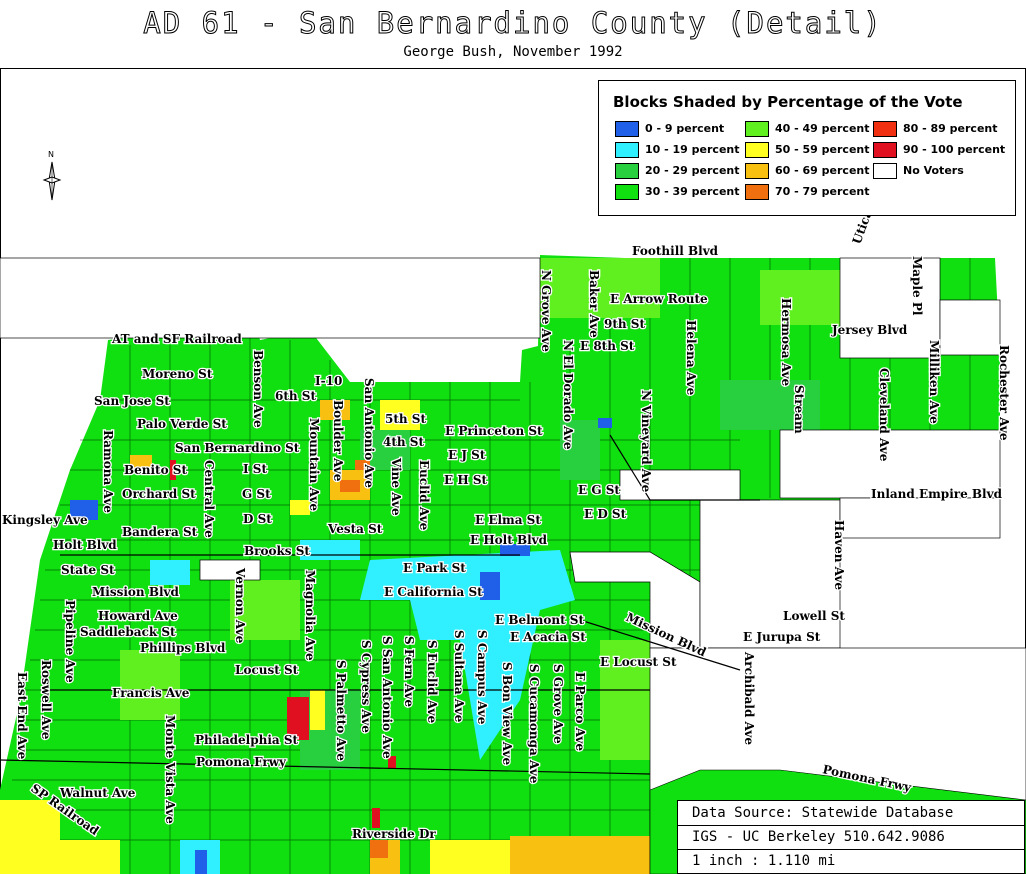  What do you see at coordinates (509, 540) in the screenshot?
I see `label-e-holt-blvd: E Holt Blvd` at bounding box center [509, 540].